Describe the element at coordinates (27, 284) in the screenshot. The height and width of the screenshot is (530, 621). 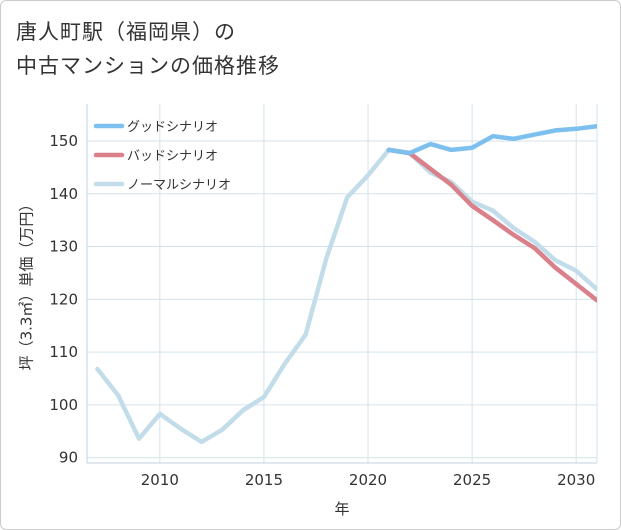
I see `y-axis-title: 坪（3.3㎡）単価（万円）` at that location.